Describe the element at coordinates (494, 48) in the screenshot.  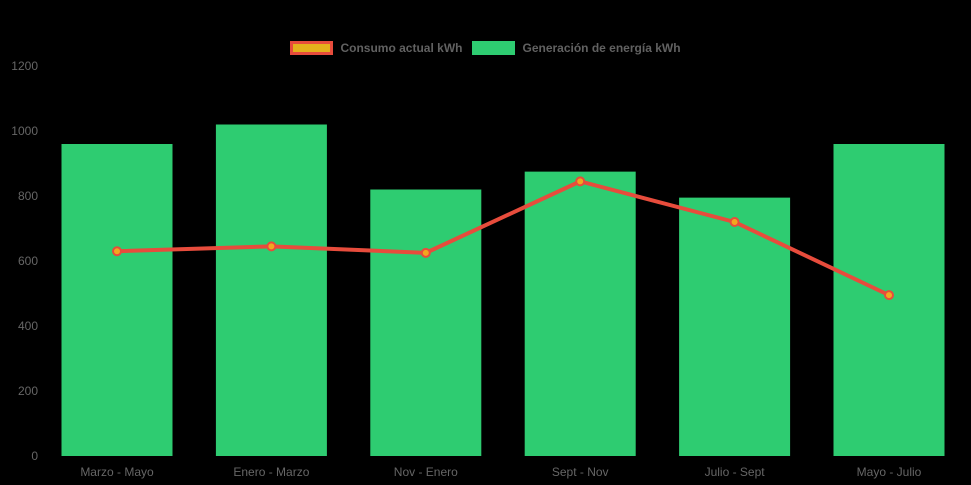
I see `legend-swatch-bar` at that location.